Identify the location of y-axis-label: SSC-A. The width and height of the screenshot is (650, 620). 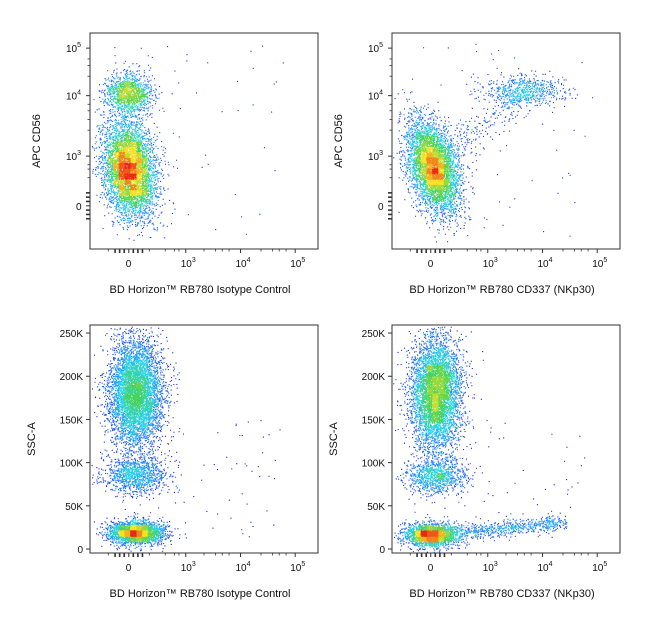
(334, 439).